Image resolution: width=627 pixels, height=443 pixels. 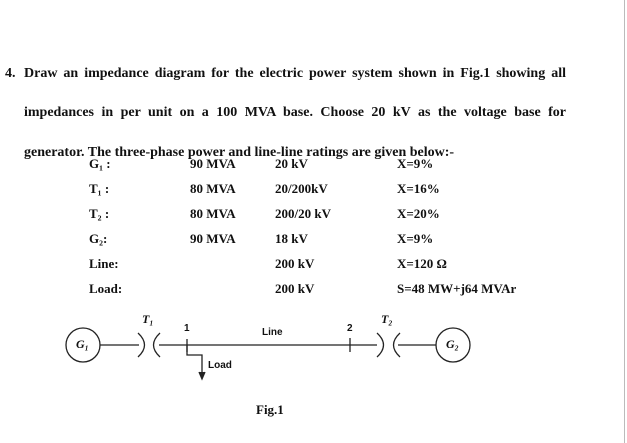 I want to click on transformer-t2-symbol, so click(x=388, y=345).